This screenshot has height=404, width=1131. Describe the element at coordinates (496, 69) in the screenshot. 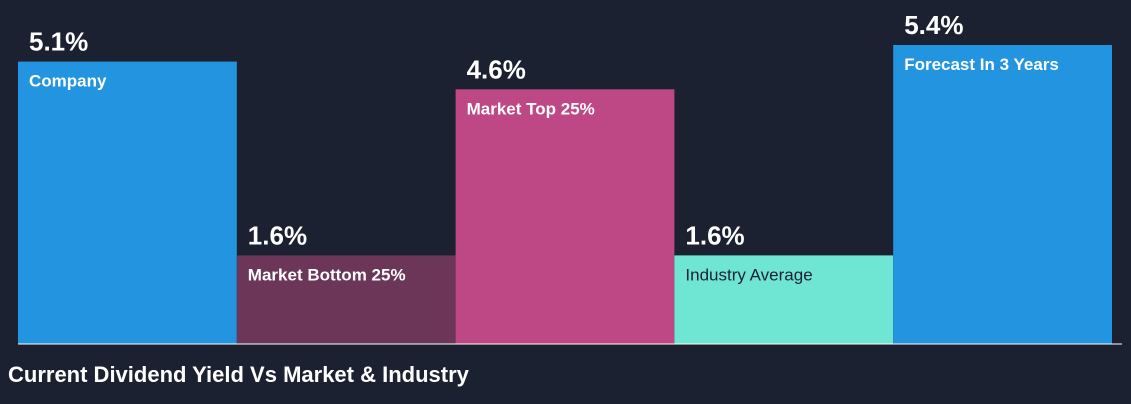

I see `value-label-market-top-25: 4.6%` at that location.